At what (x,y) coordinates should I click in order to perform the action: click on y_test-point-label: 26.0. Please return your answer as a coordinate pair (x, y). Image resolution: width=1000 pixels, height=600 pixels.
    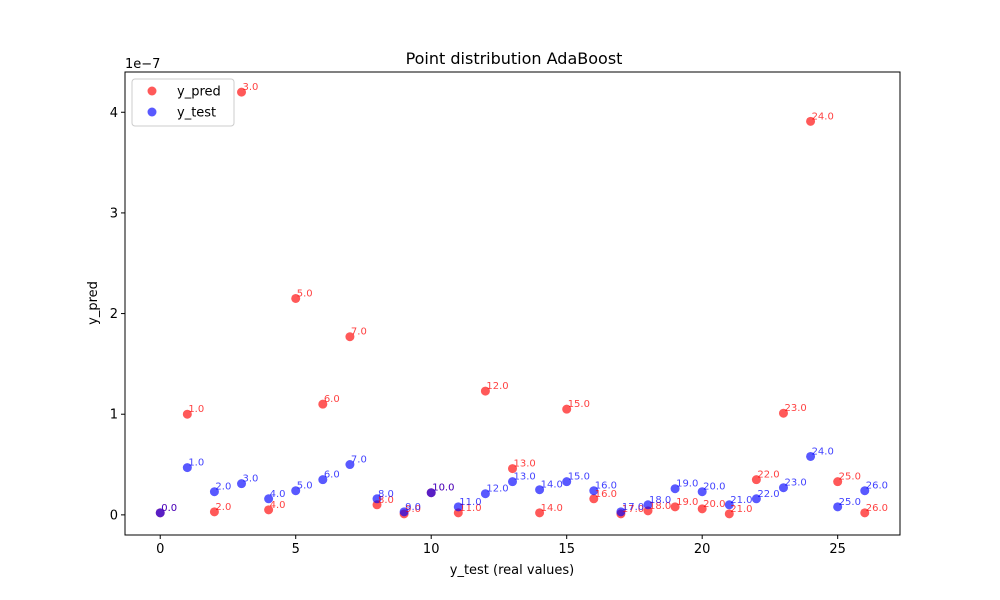
    Looking at the image, I should click on (877, 486).